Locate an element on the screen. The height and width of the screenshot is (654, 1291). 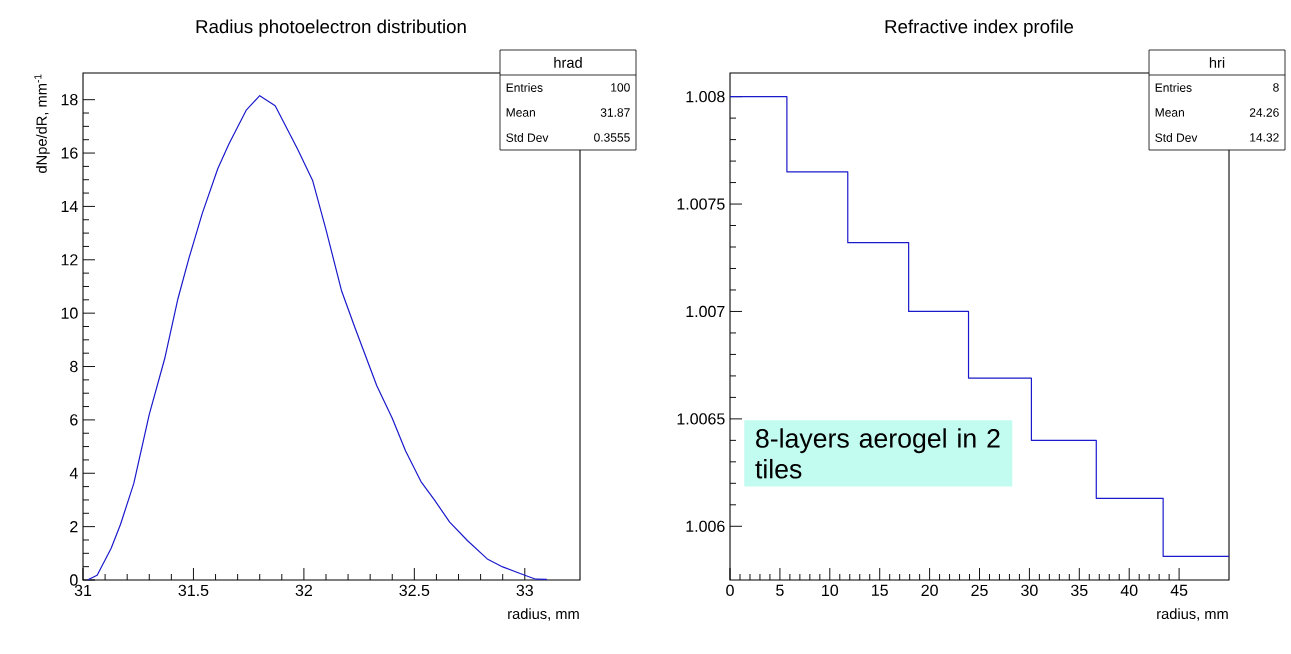
x-tick-label: 32.5 is located at coordinates (414, 590).